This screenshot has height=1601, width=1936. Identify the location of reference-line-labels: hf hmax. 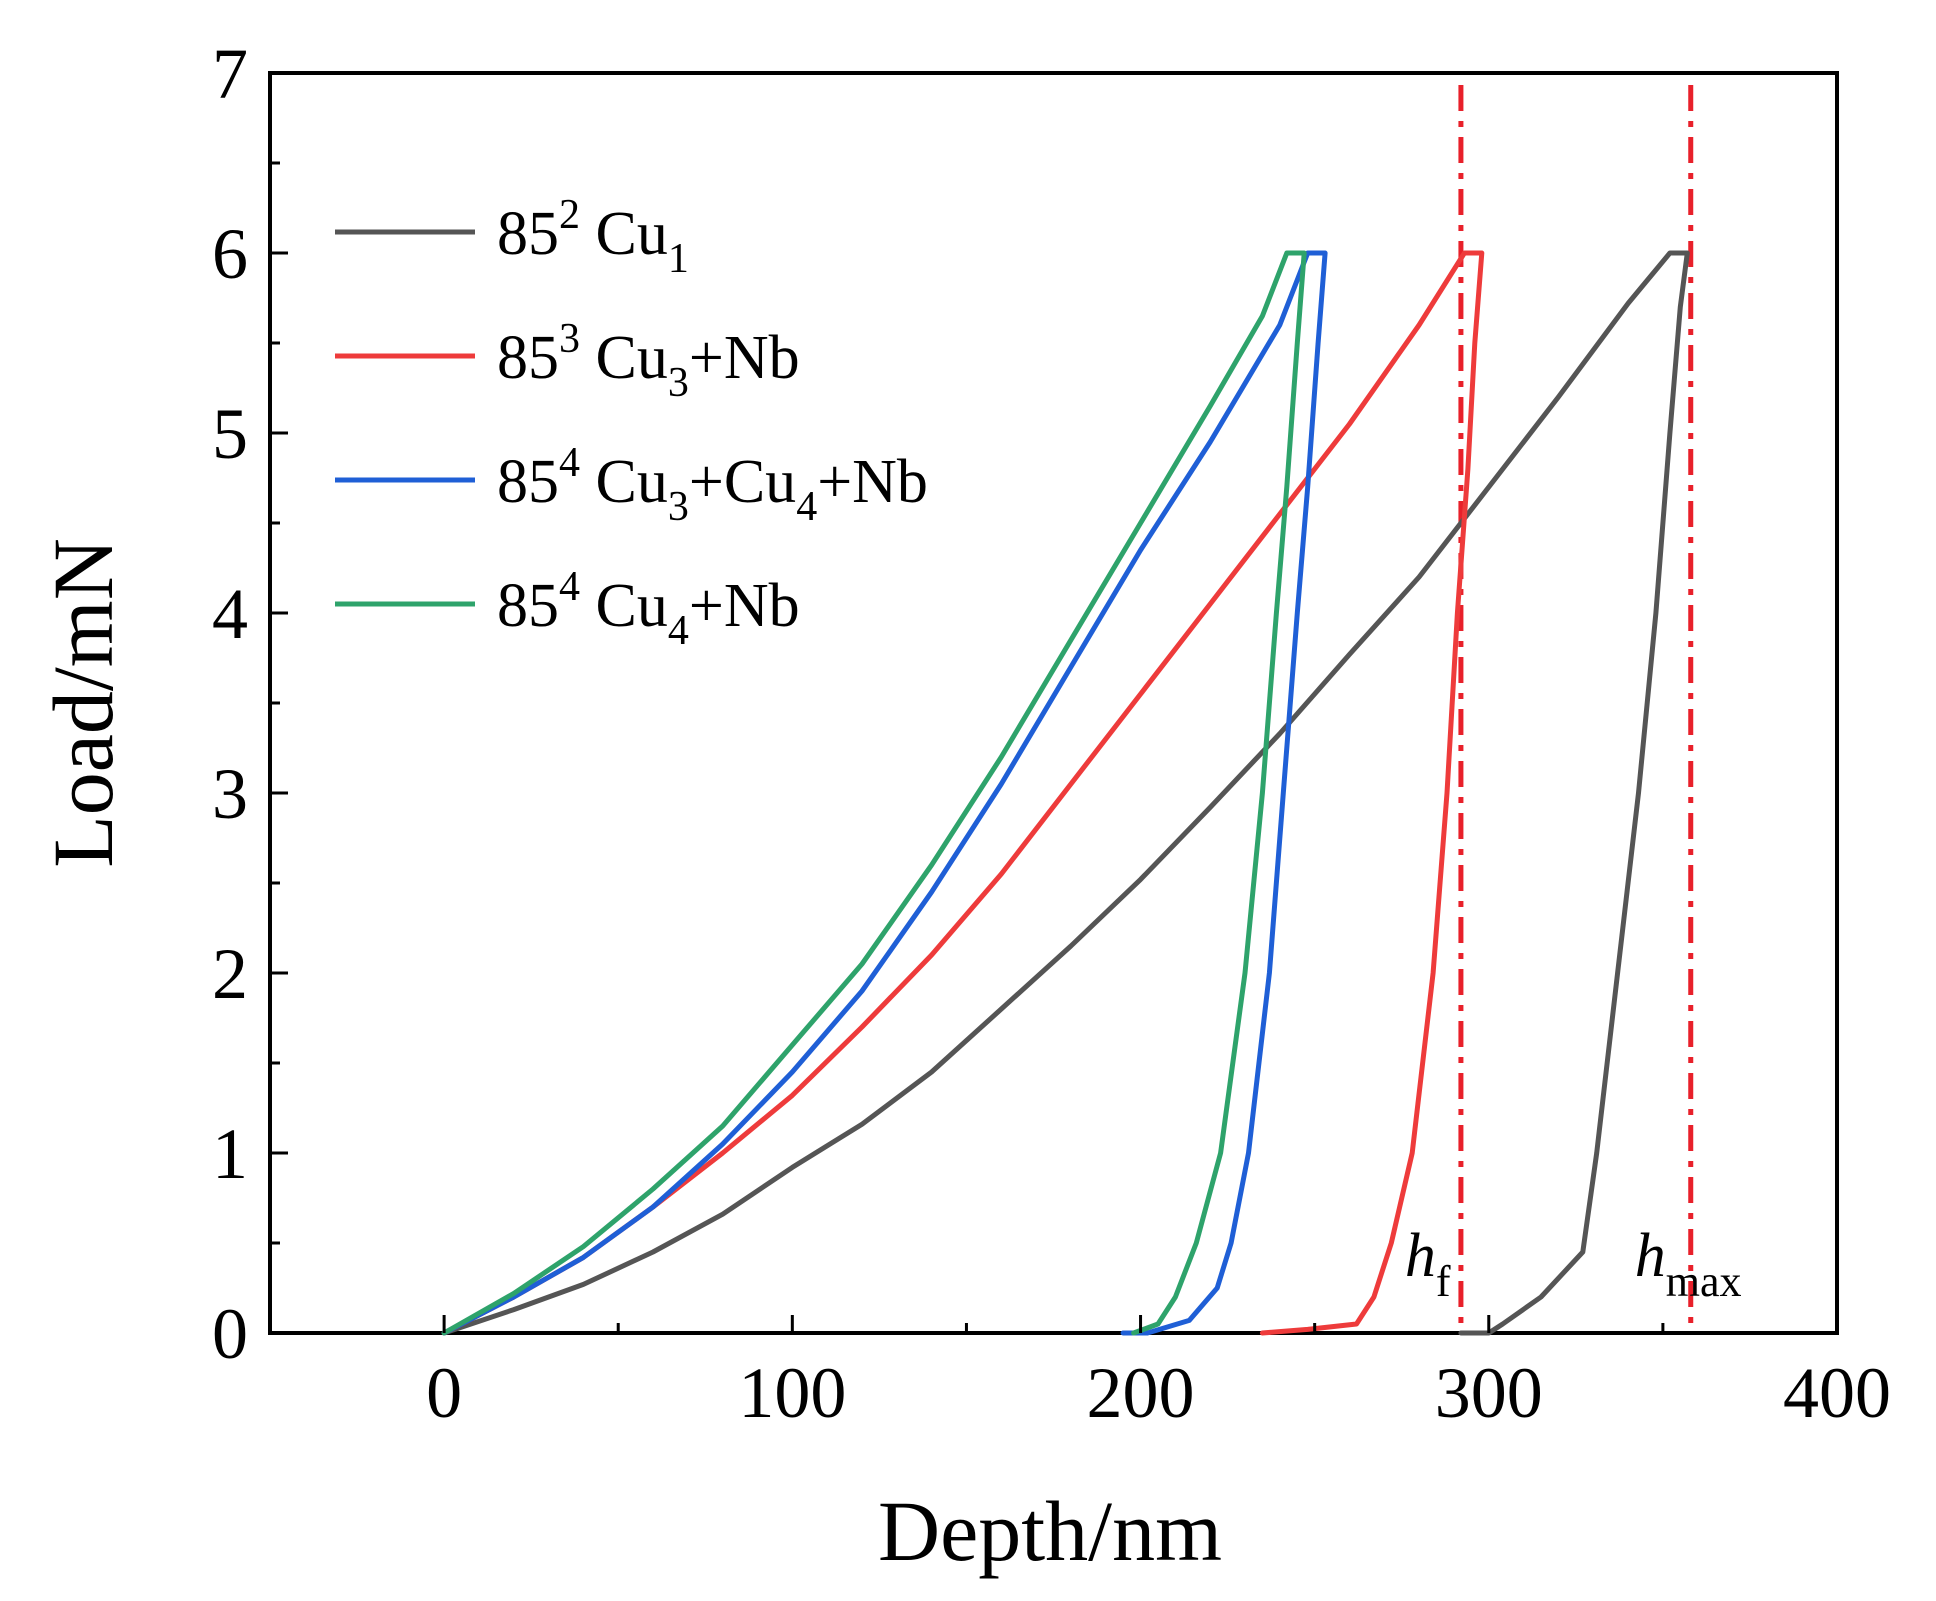
(1573, 1264).